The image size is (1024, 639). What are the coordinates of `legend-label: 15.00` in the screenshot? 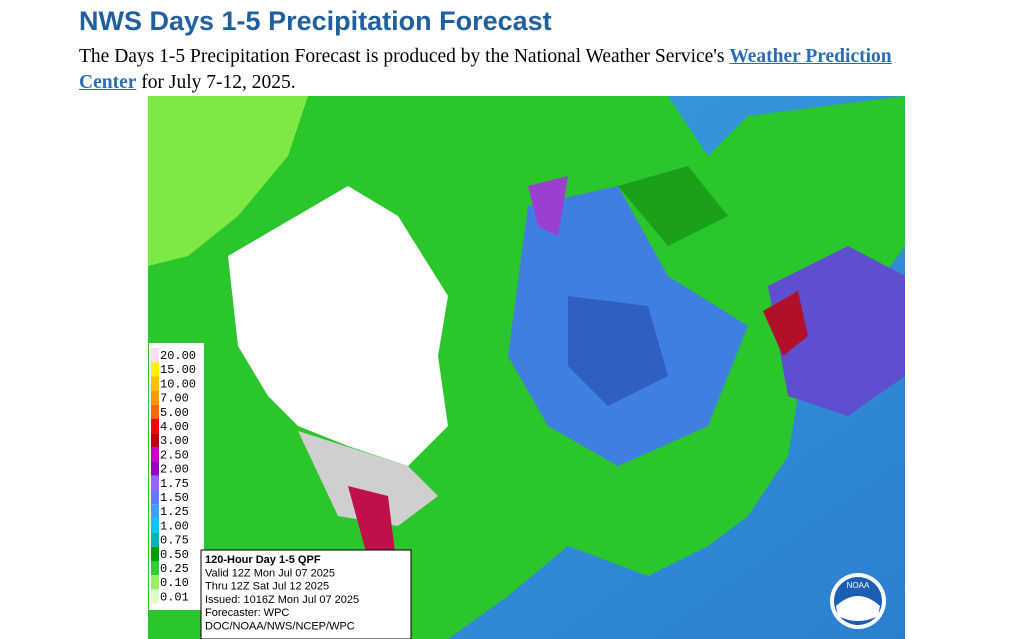 It's located at (178, 370).